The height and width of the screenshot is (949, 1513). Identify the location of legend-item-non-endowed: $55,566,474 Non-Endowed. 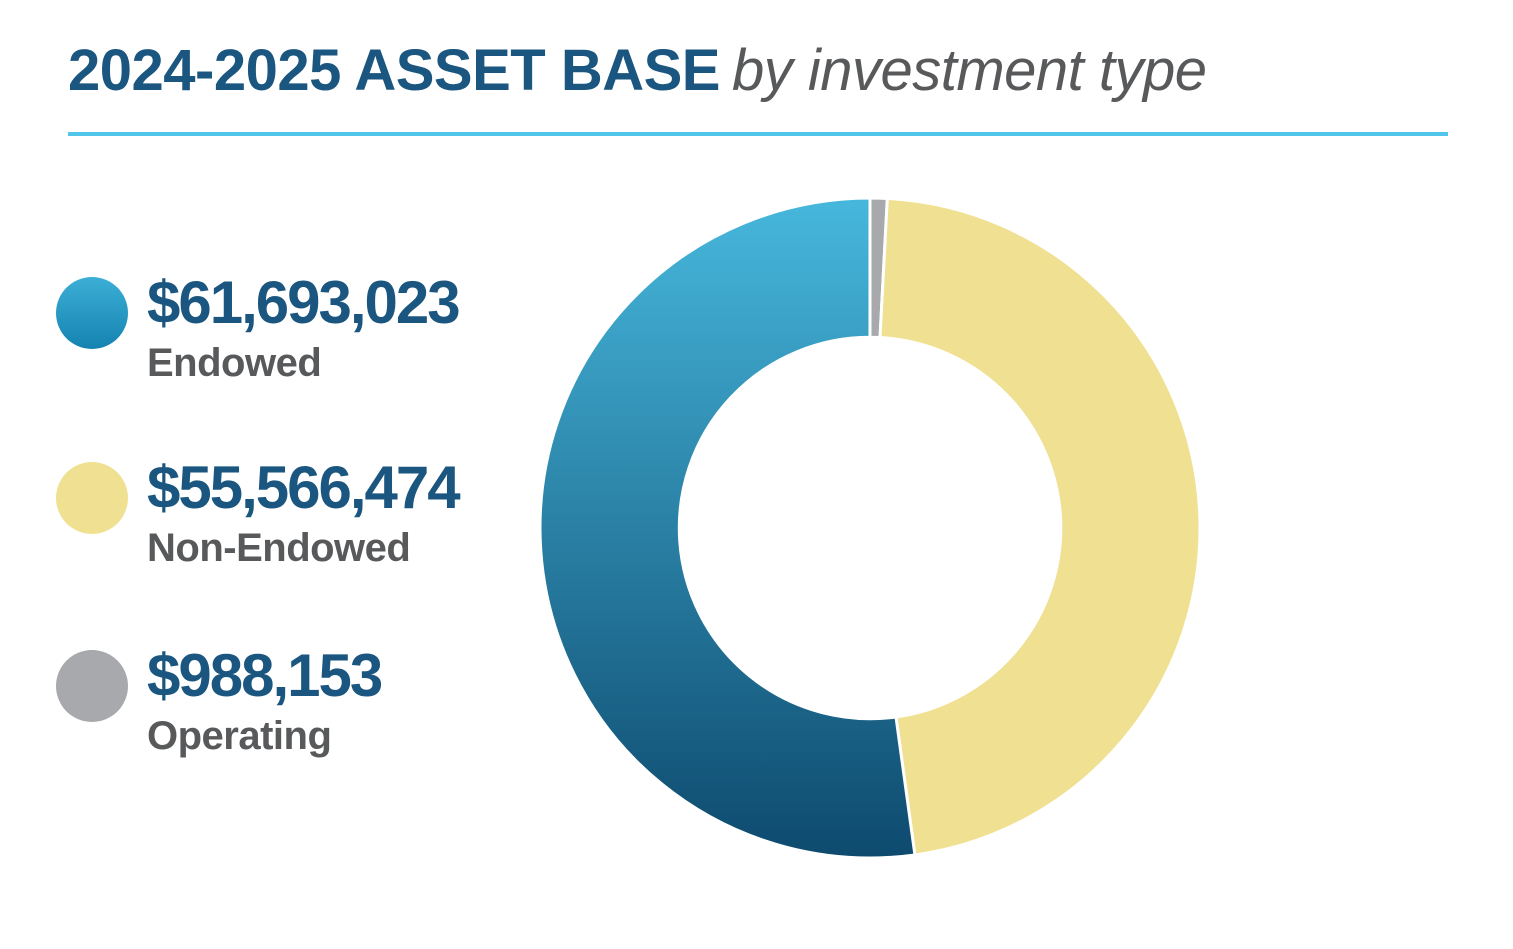
(258, 514).